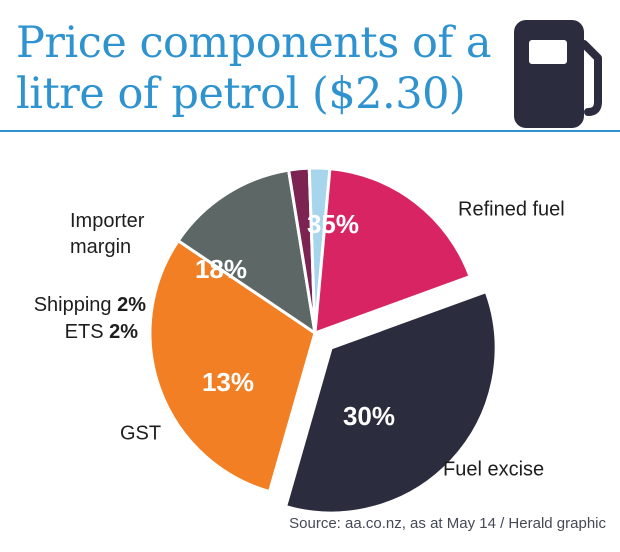  Describe the element at coordinates (591, 78) in the screenshot. I see `pump-hose` at that location.